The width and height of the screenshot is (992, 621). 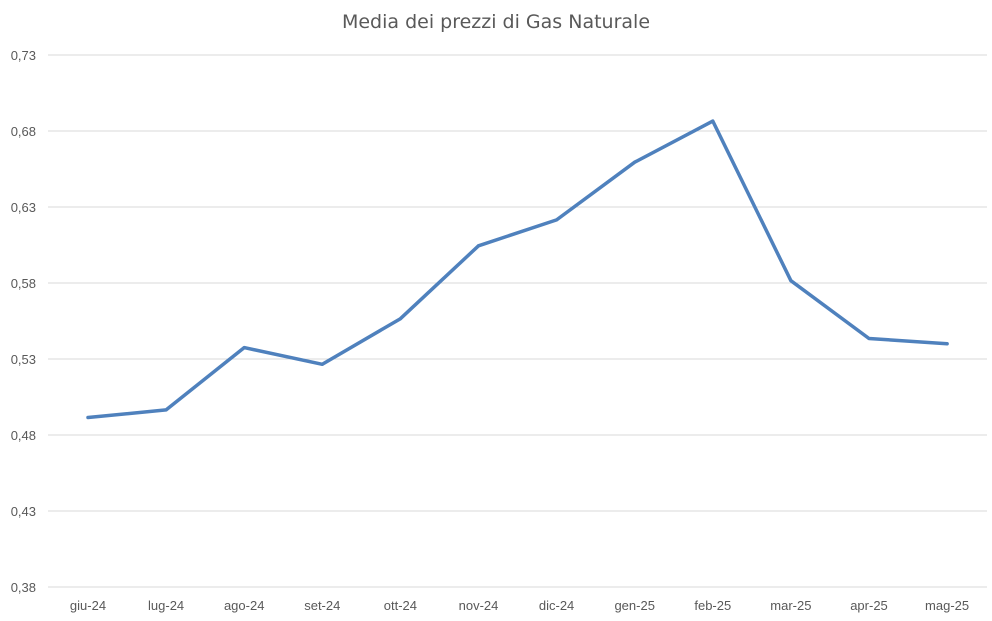 What do you see at coordinates (634, 605) in the screenshot?
I see `x-tick-label: gen-25` at bounding box center [634, 605].